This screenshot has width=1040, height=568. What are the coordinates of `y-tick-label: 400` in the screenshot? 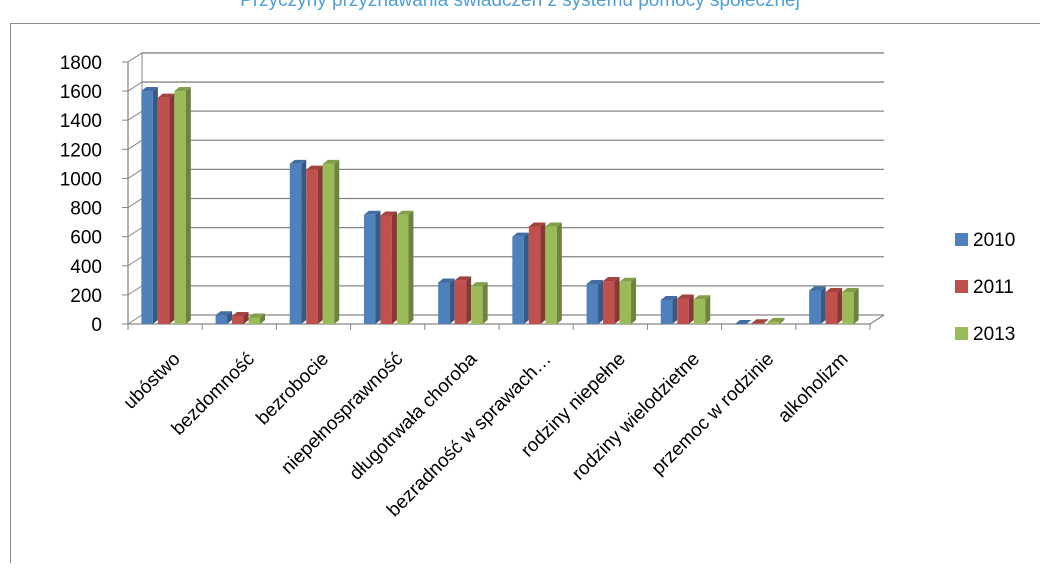 It's located at (86, 267).